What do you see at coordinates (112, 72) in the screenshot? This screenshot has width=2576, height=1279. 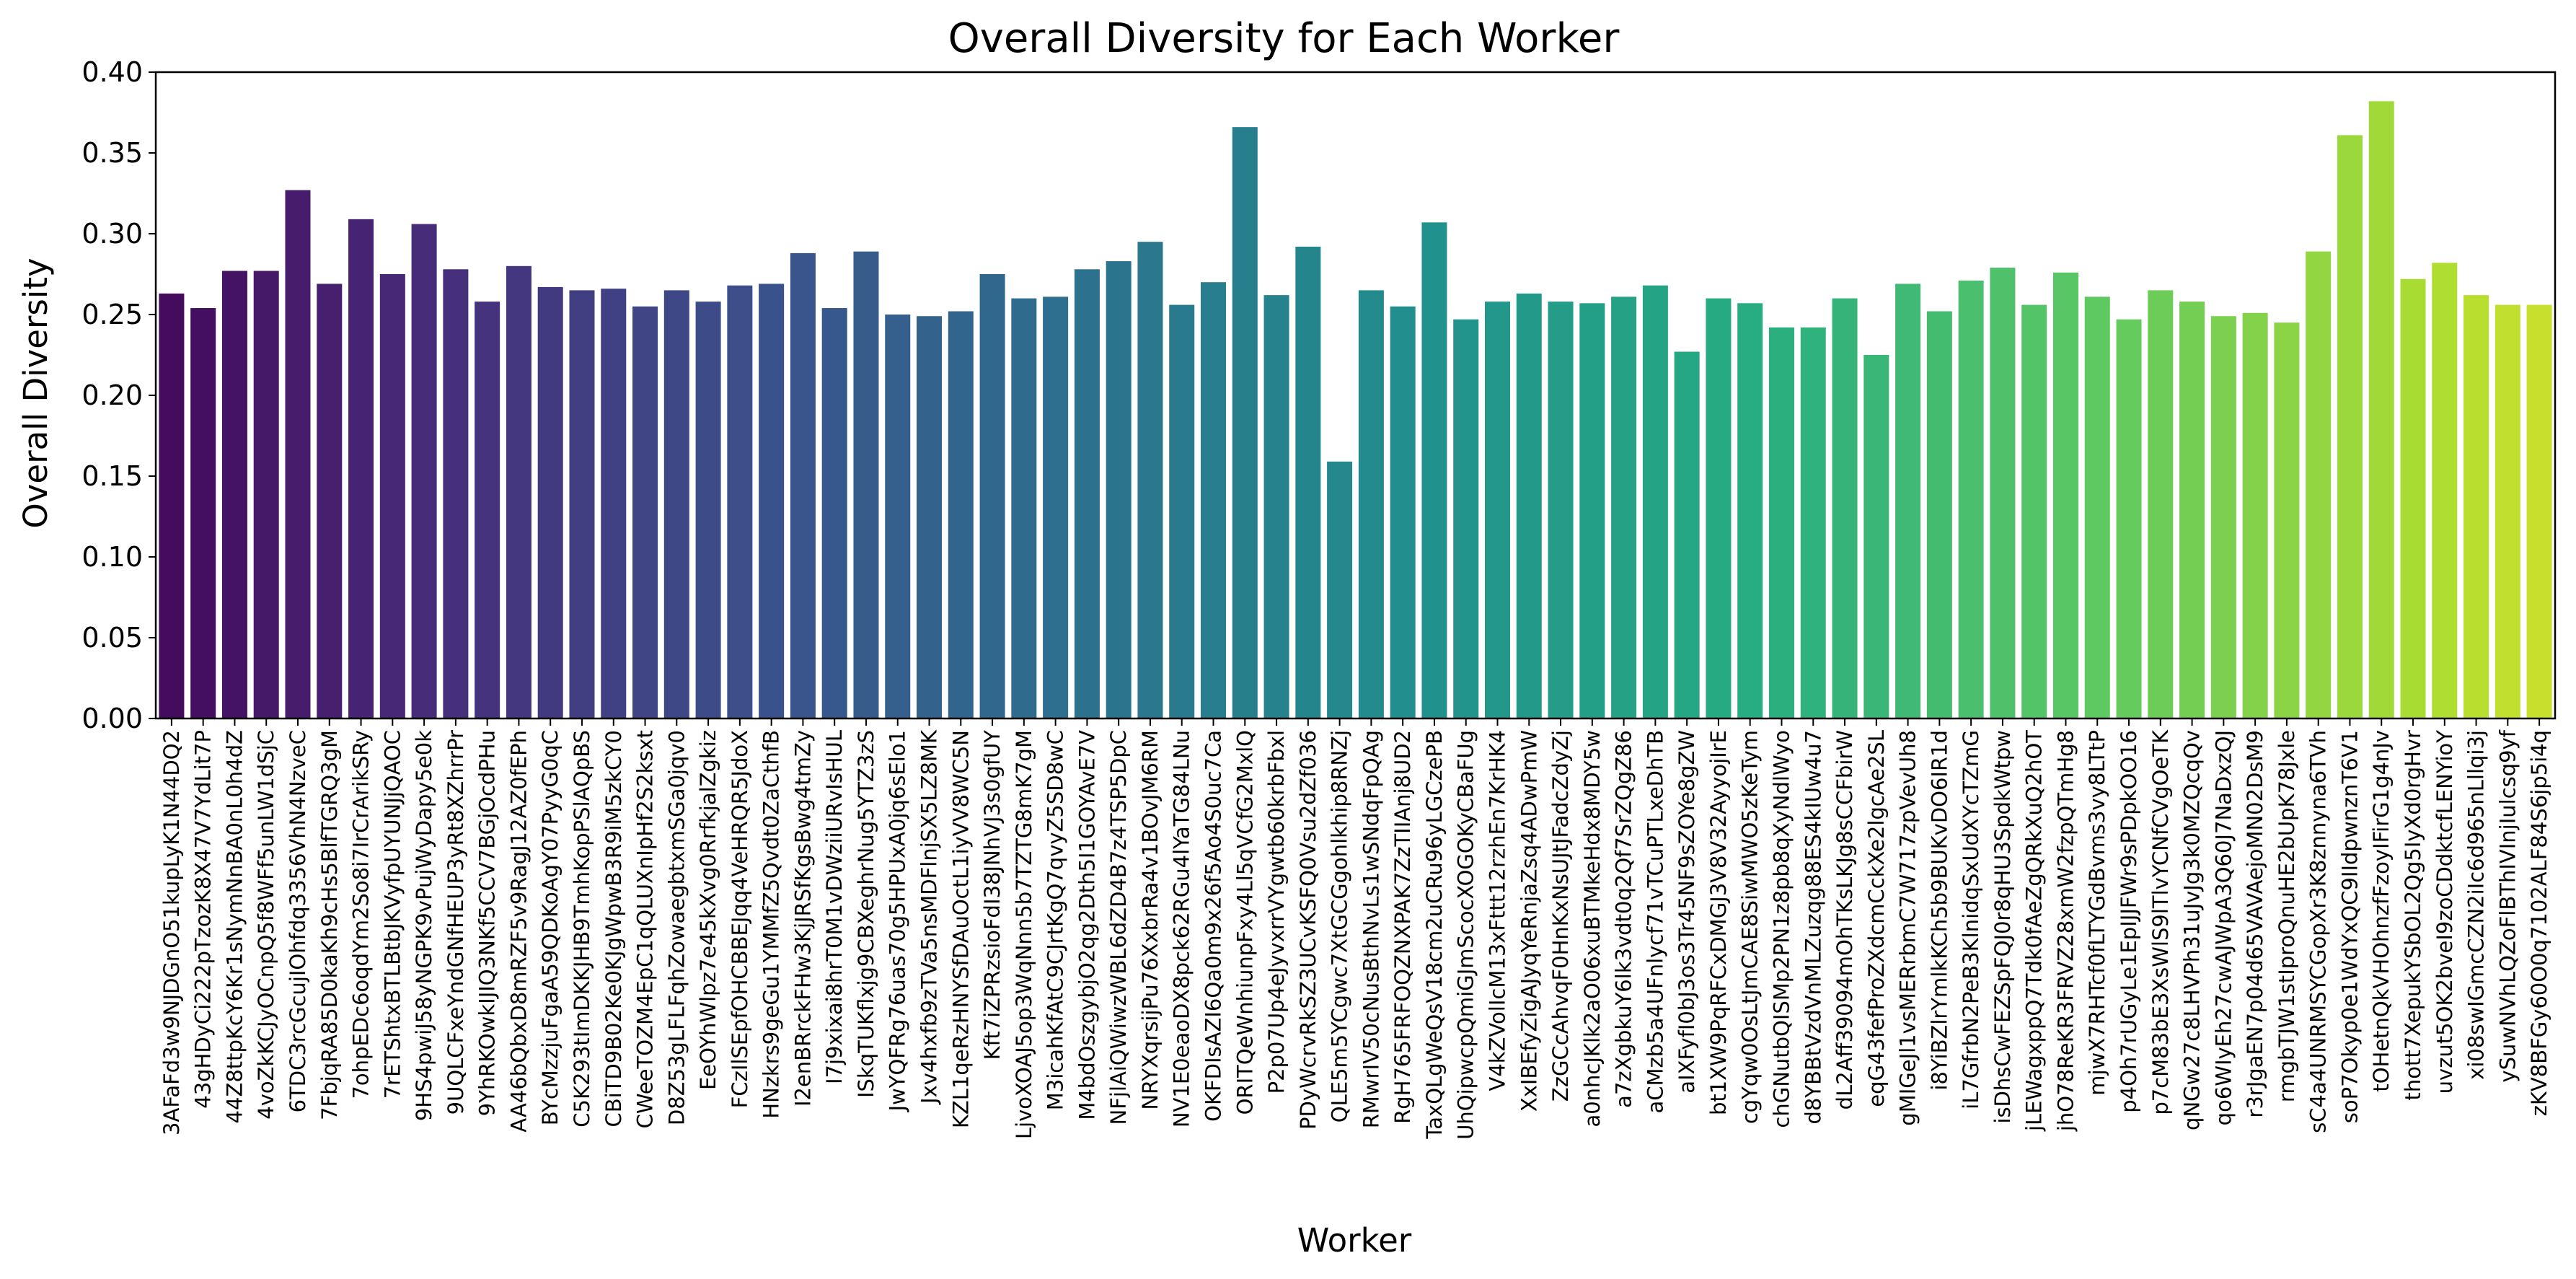 I see `y-tick-label: 0.40` at bounding box center [112, 72].